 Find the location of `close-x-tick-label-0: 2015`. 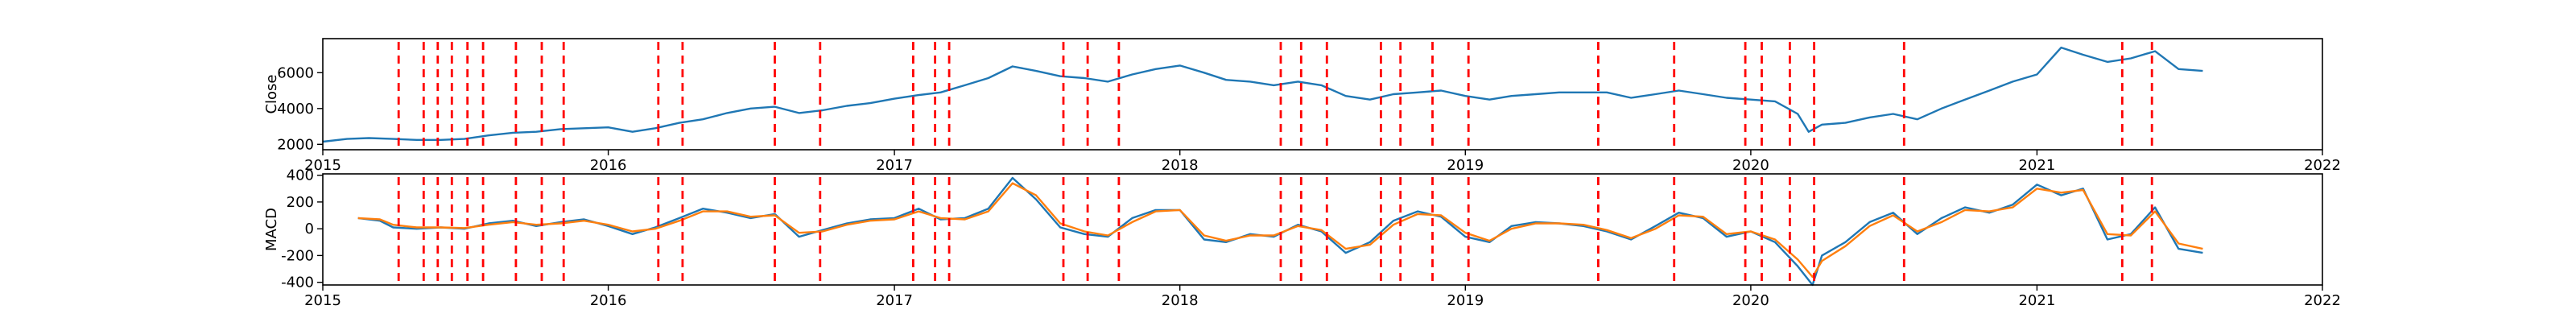

close-x-tick-label-0: 2015 is located at coordinates (322, 165).